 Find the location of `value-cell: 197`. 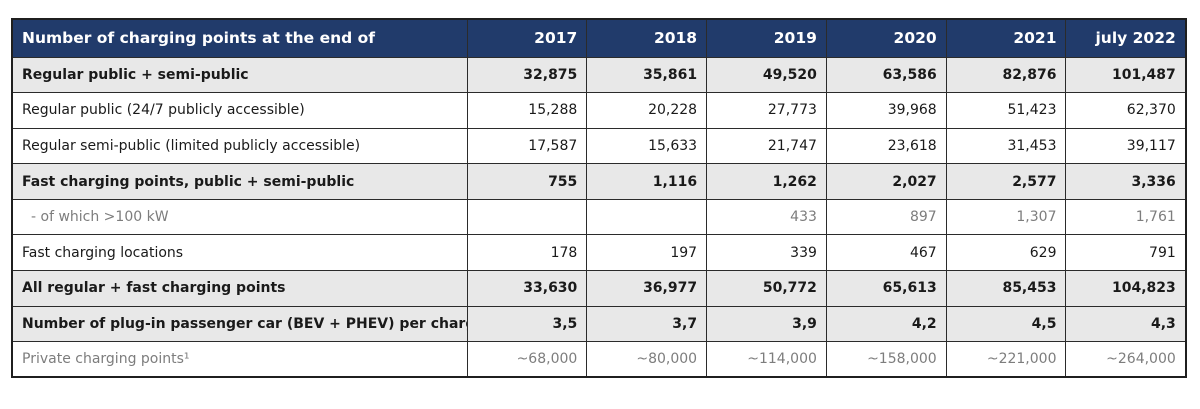

value-cell: 197 is located at coordinates (647, 253).